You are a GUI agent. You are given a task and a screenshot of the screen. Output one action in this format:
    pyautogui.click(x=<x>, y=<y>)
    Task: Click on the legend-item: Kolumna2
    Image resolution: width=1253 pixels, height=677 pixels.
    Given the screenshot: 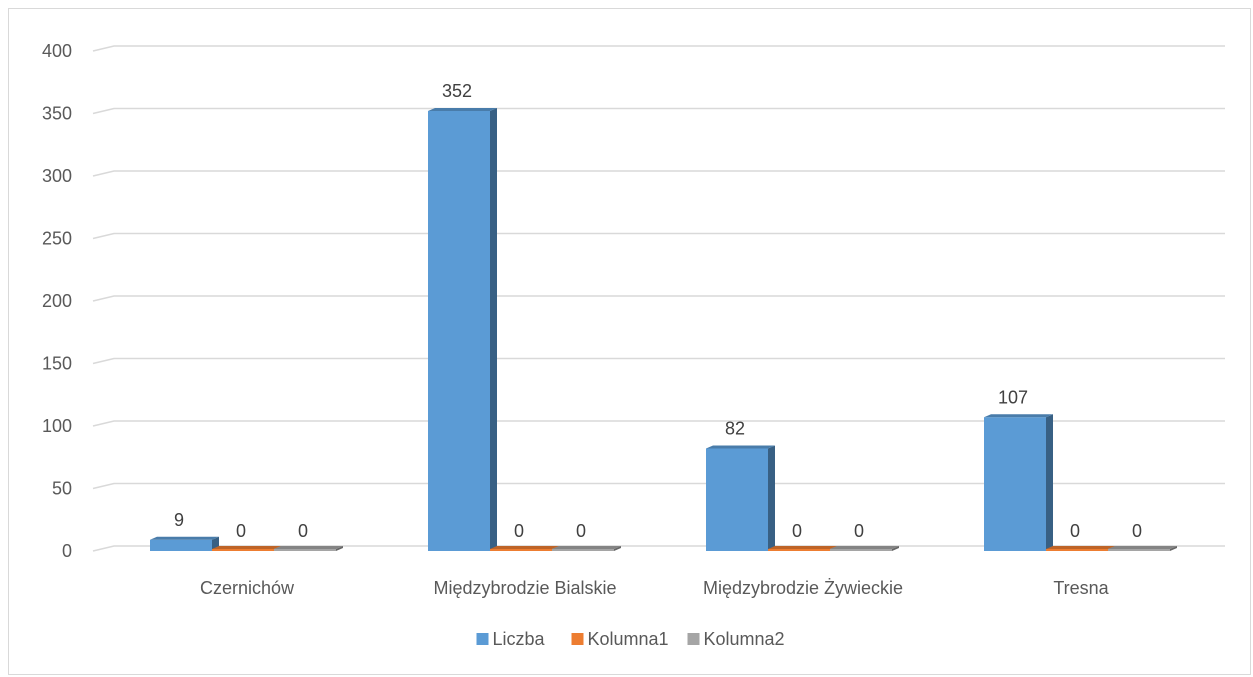 What is the action you would take?
    pyautogui.click(x=736, y=639)
    